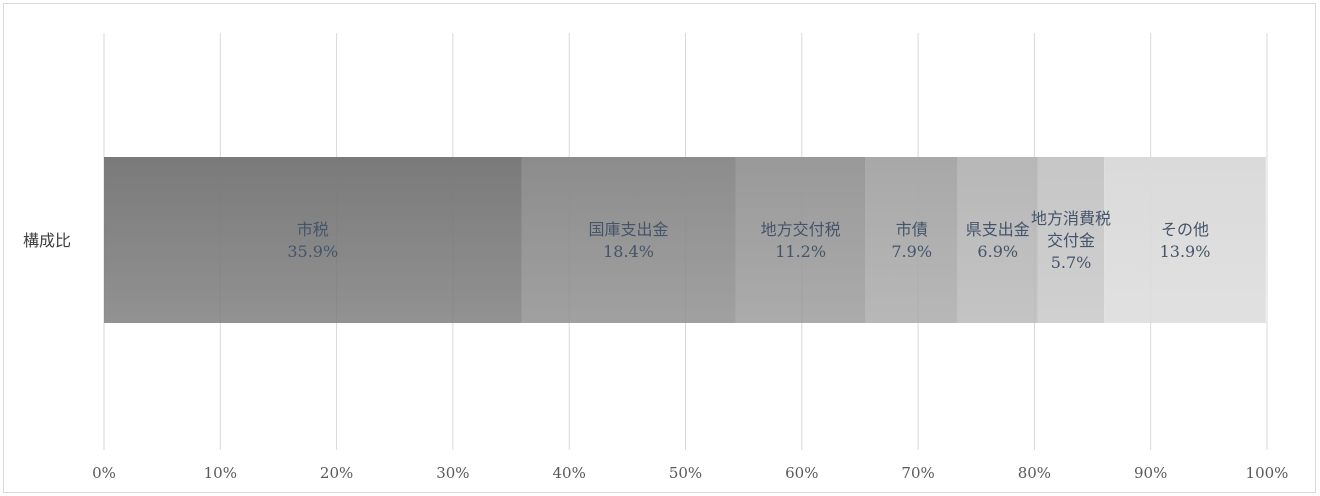 This screenshot has width=1320, height=496. Describe the element at coordinates (1267, 473) in the screenshot. I see `x-tick-label: 100%` at that location.